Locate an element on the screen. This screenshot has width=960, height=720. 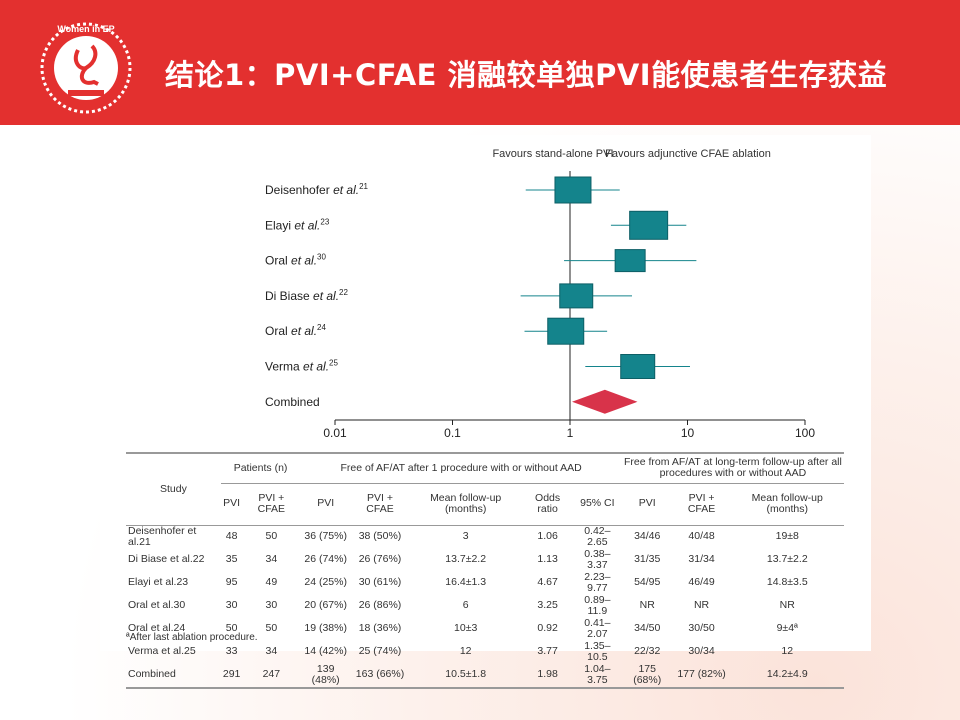
table-cell: 9±4ª is located at coordinates (787, 628).